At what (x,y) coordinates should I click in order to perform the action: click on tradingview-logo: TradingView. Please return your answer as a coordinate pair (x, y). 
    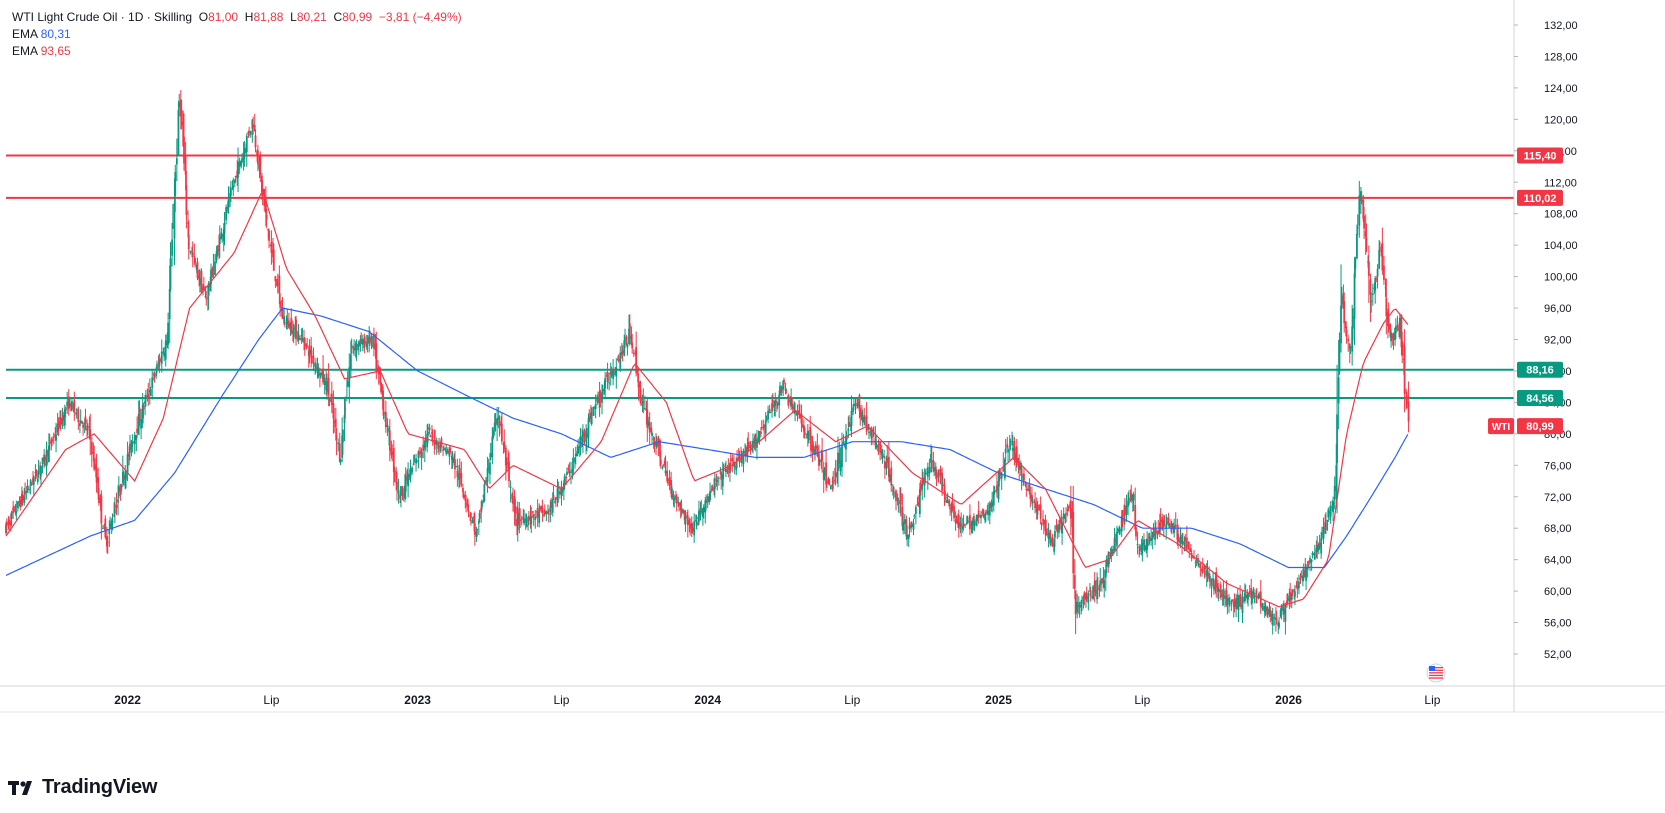
    Looking at the image, I should click on (82, 787).